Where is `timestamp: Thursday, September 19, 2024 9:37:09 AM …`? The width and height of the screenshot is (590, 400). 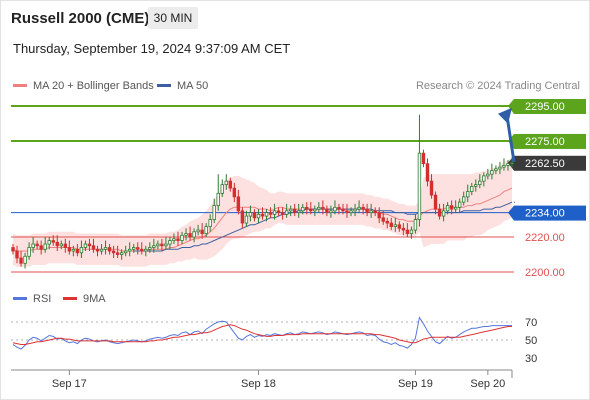 timestamp: Thursday, September 19, 2024 9:37:09 AM … is located at coordinates (152, 48).